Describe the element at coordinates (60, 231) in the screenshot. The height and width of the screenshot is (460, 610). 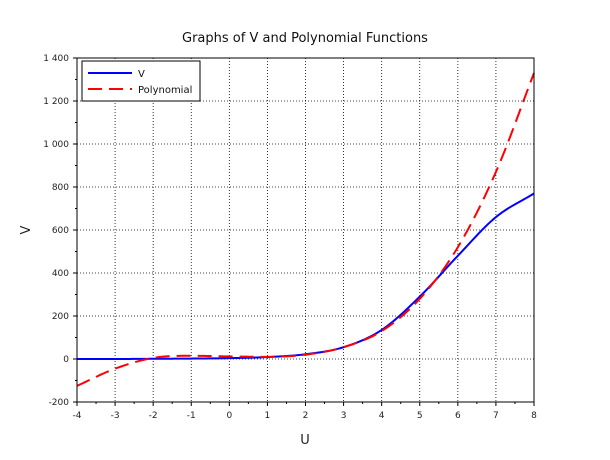
I see `y-tick-label: 600` at that location.